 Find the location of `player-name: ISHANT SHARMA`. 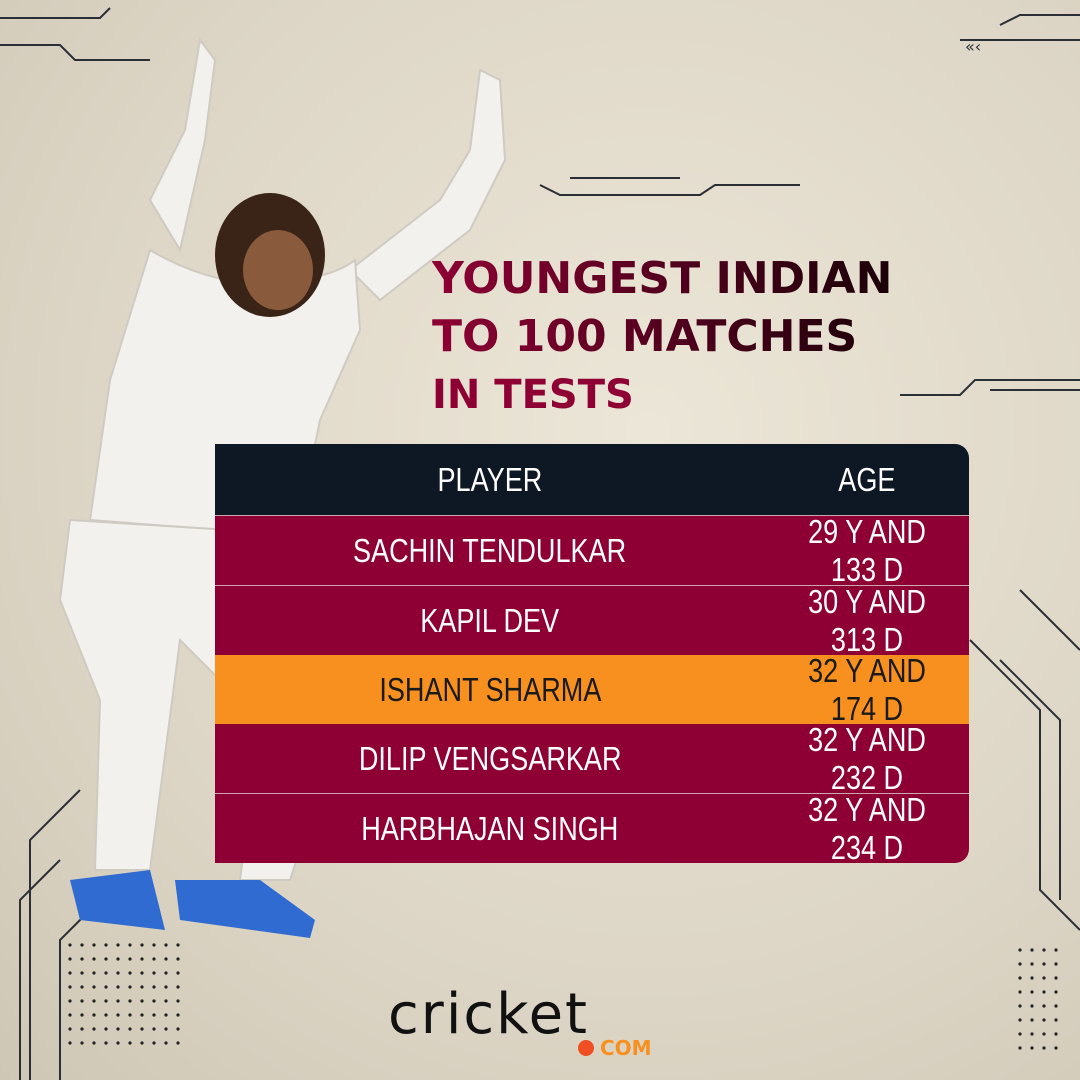

player-name: ISHANT SHARMA is located at coordinates (490, 689).